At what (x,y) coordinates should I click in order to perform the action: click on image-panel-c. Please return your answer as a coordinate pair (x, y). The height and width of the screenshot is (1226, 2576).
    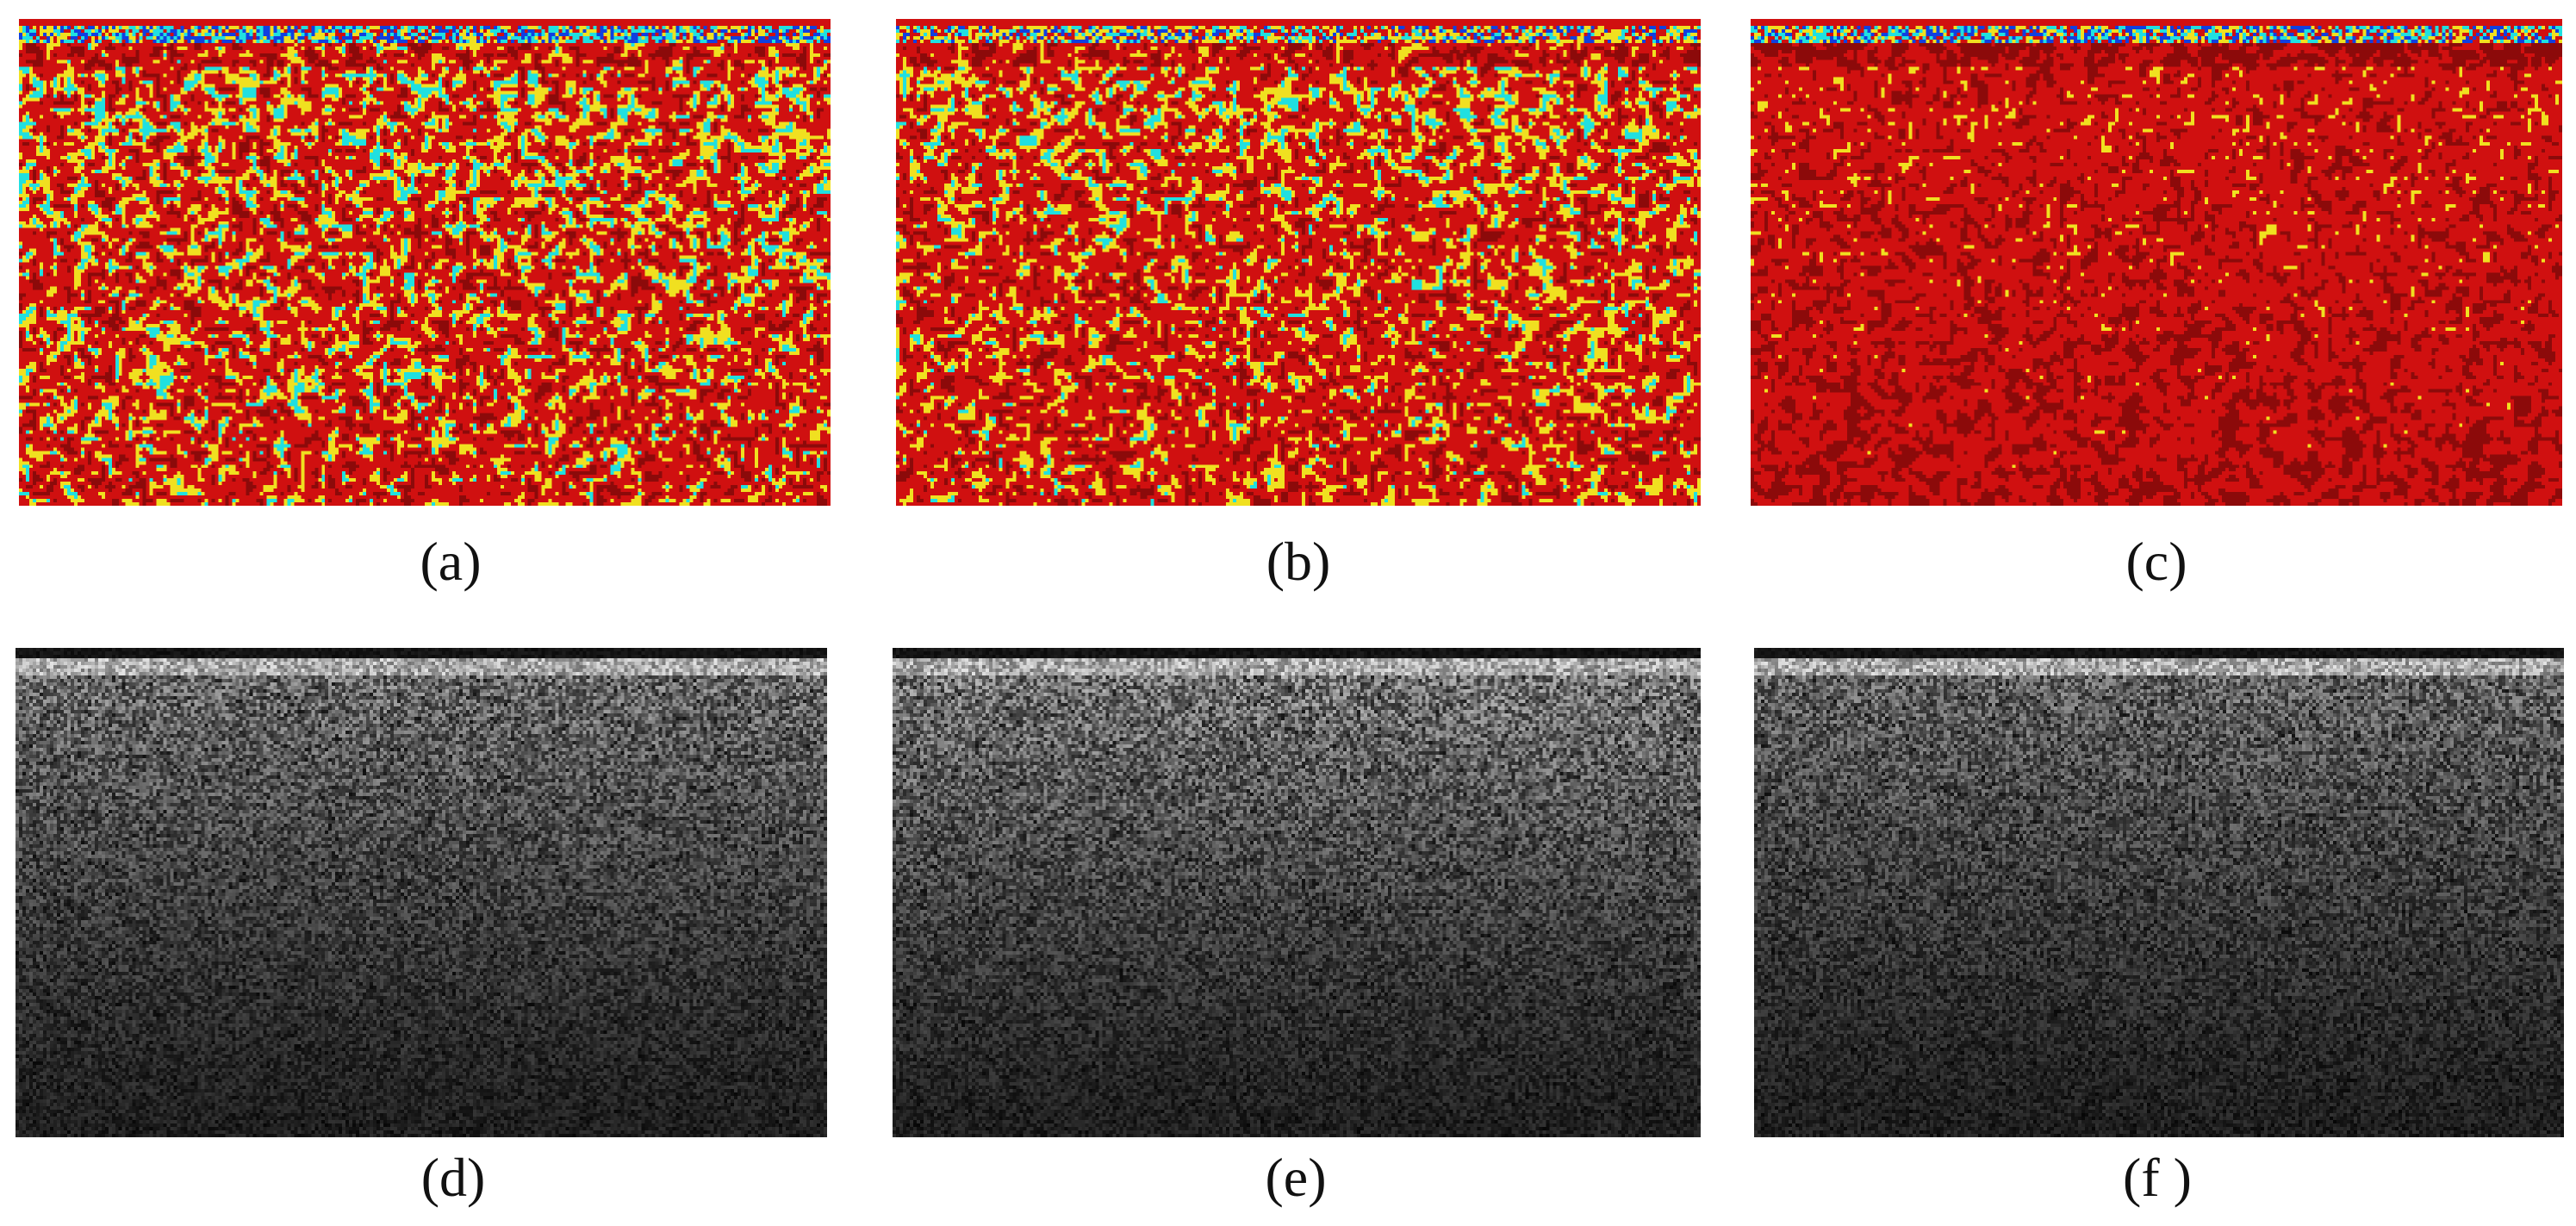
    Looking at the image, I should click on (2157, 262).